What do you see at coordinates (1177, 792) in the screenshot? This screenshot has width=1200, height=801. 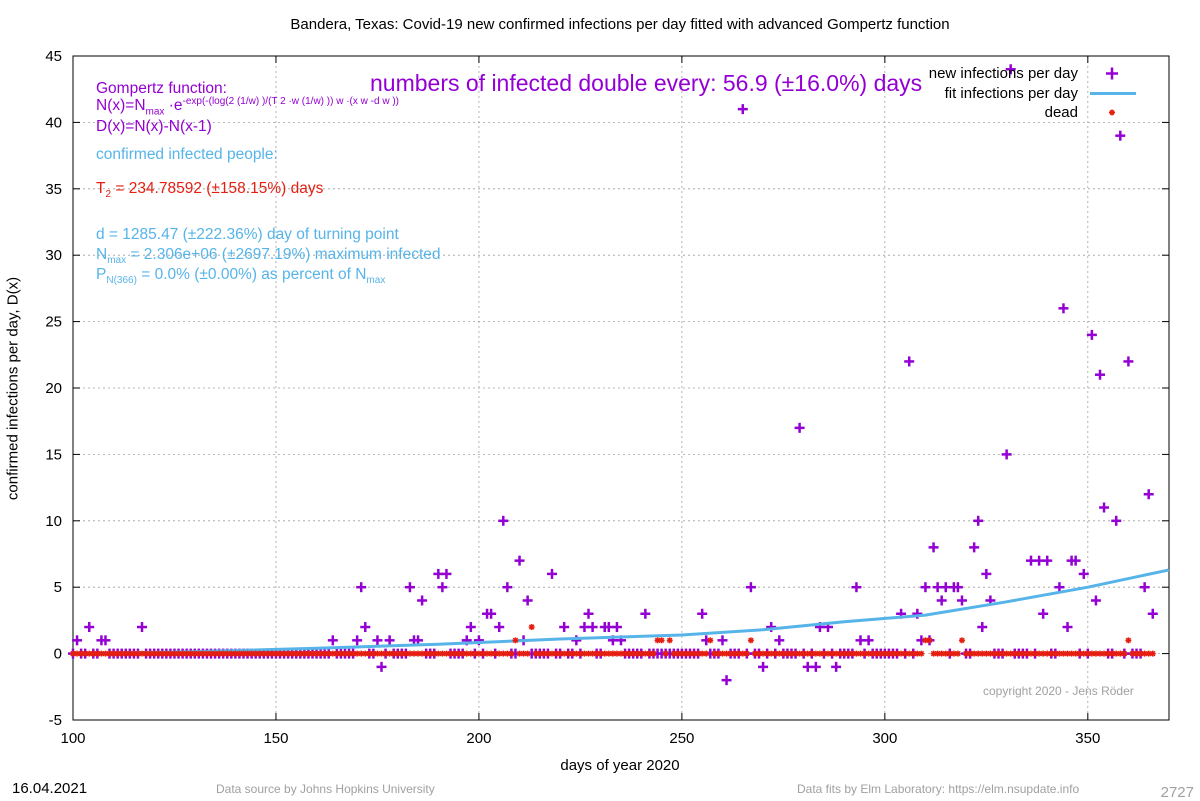 I see `counter-text: 2727` at bounding box center [1177, 792].